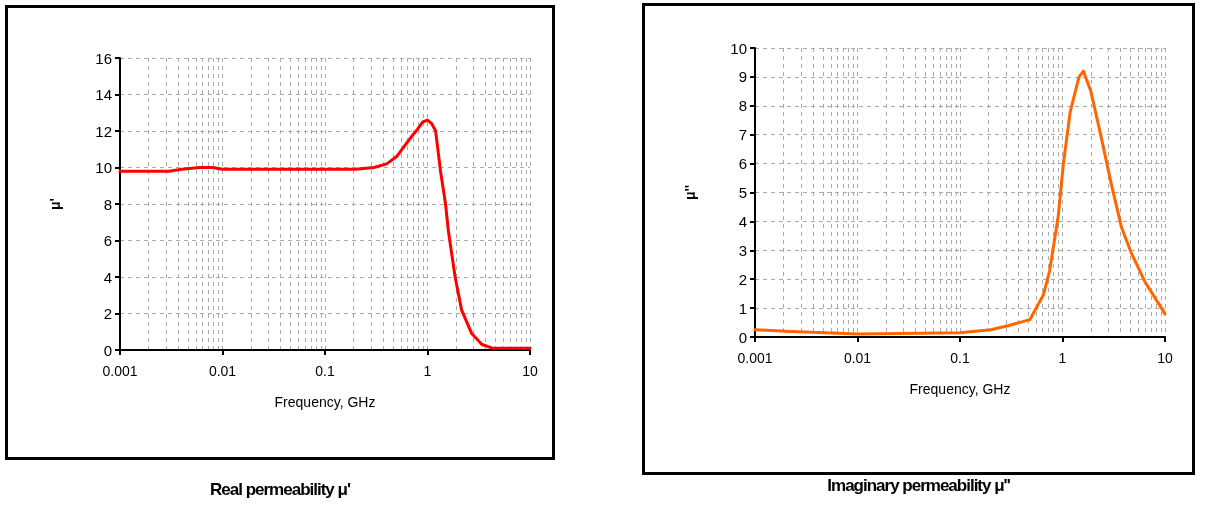  I want to click on text: Real permeability μ', so click(280, 490).